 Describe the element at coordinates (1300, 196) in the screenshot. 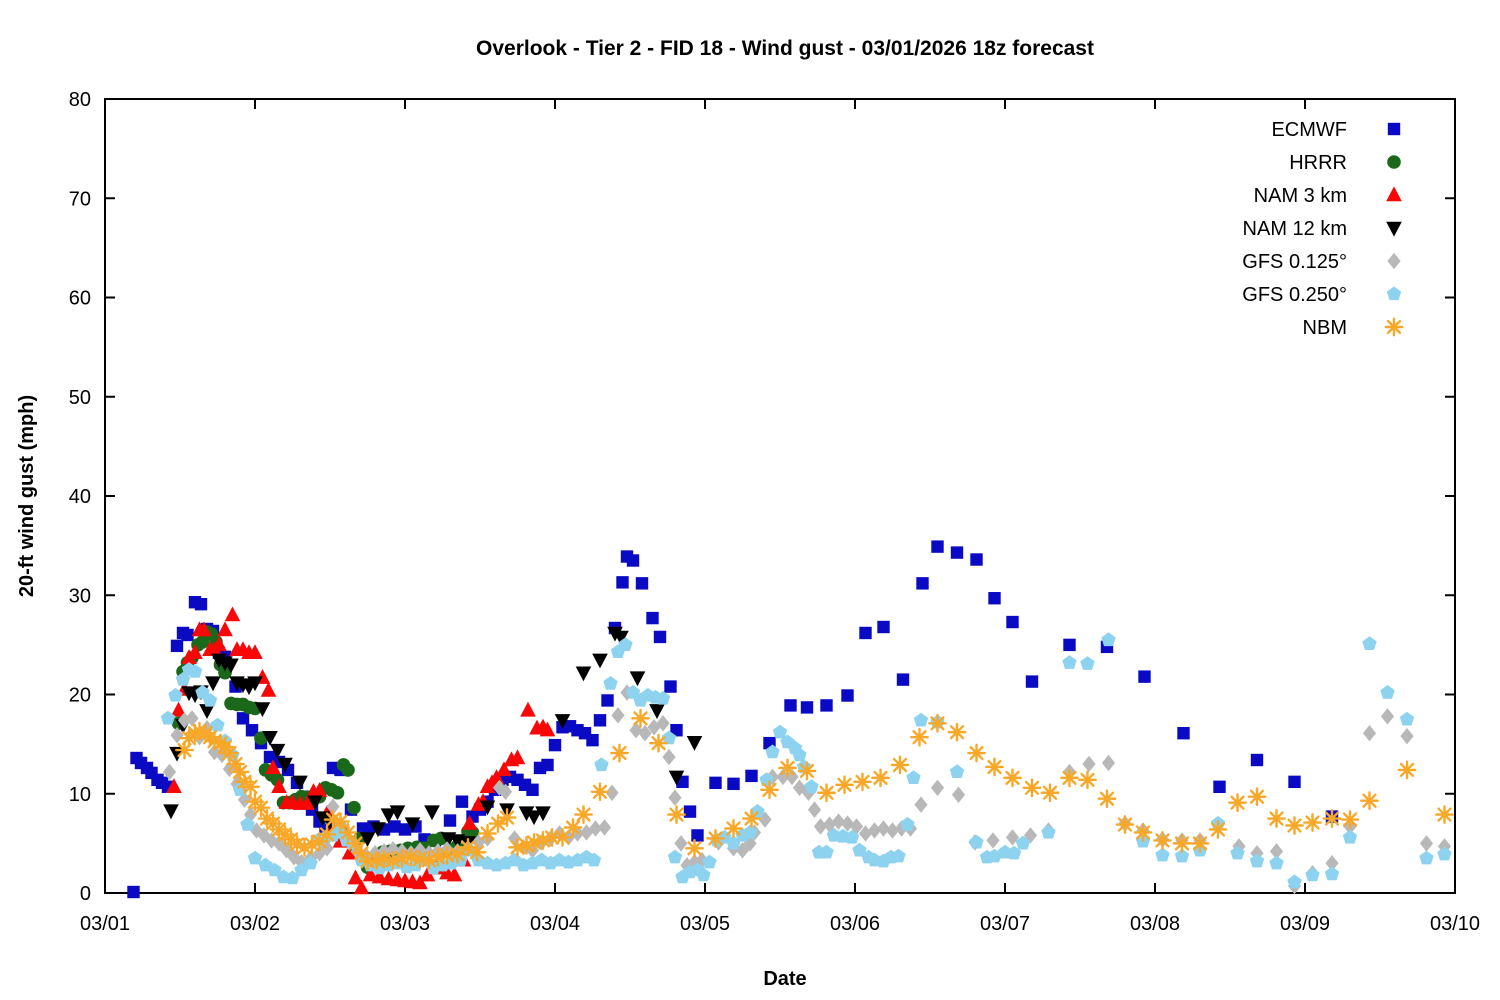

I see `legend-label: NAM 3 km` at that location.